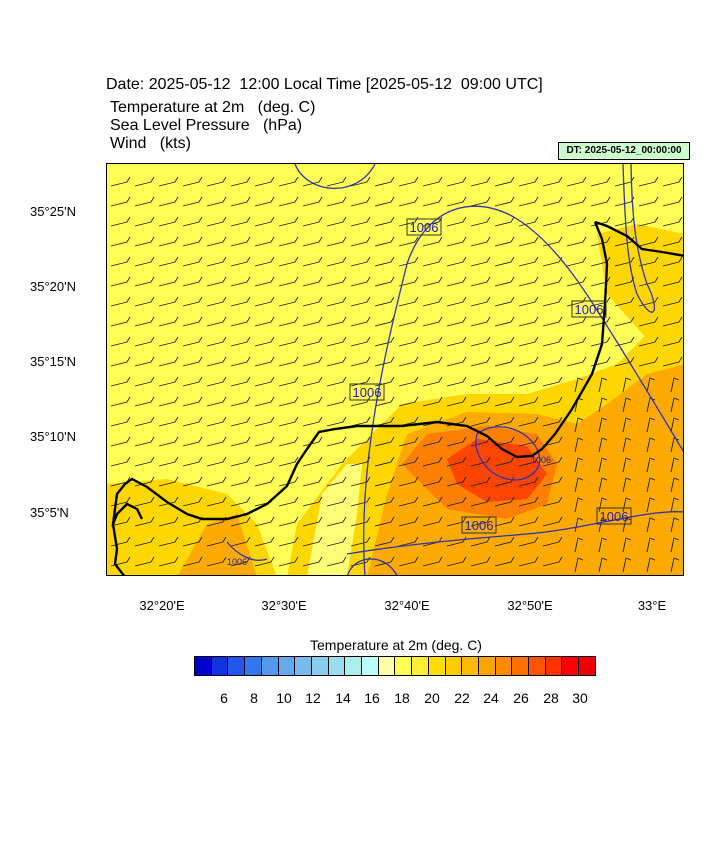 The width and height of the screenshot is (720, 864). Describe the element at coordinates (407, 605) in the screenshot. I see `lon-label: 32°40'E` at that location.